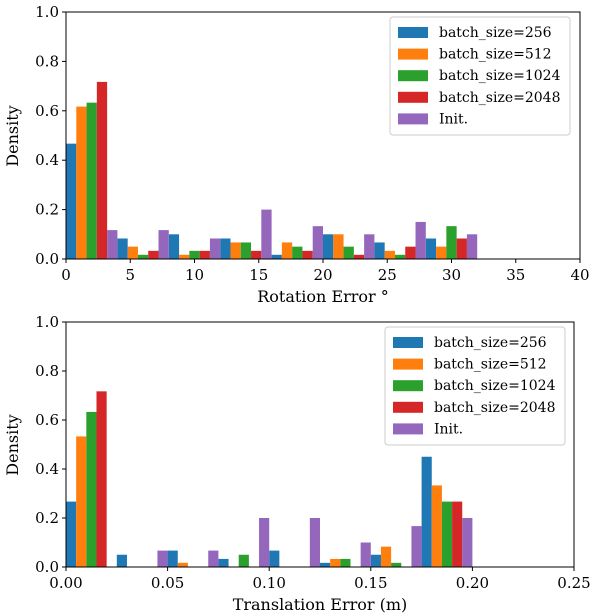 This screenshot has height=616, width=595. I want to click on x-tick-label: 0, so click(66, 275).